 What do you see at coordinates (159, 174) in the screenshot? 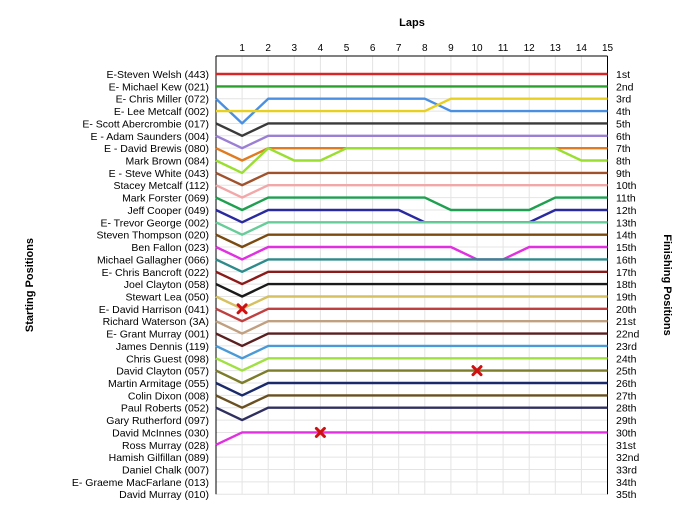
I see `starting-driver-label: E - Steve White (043)` at bounding box center [159, 174].